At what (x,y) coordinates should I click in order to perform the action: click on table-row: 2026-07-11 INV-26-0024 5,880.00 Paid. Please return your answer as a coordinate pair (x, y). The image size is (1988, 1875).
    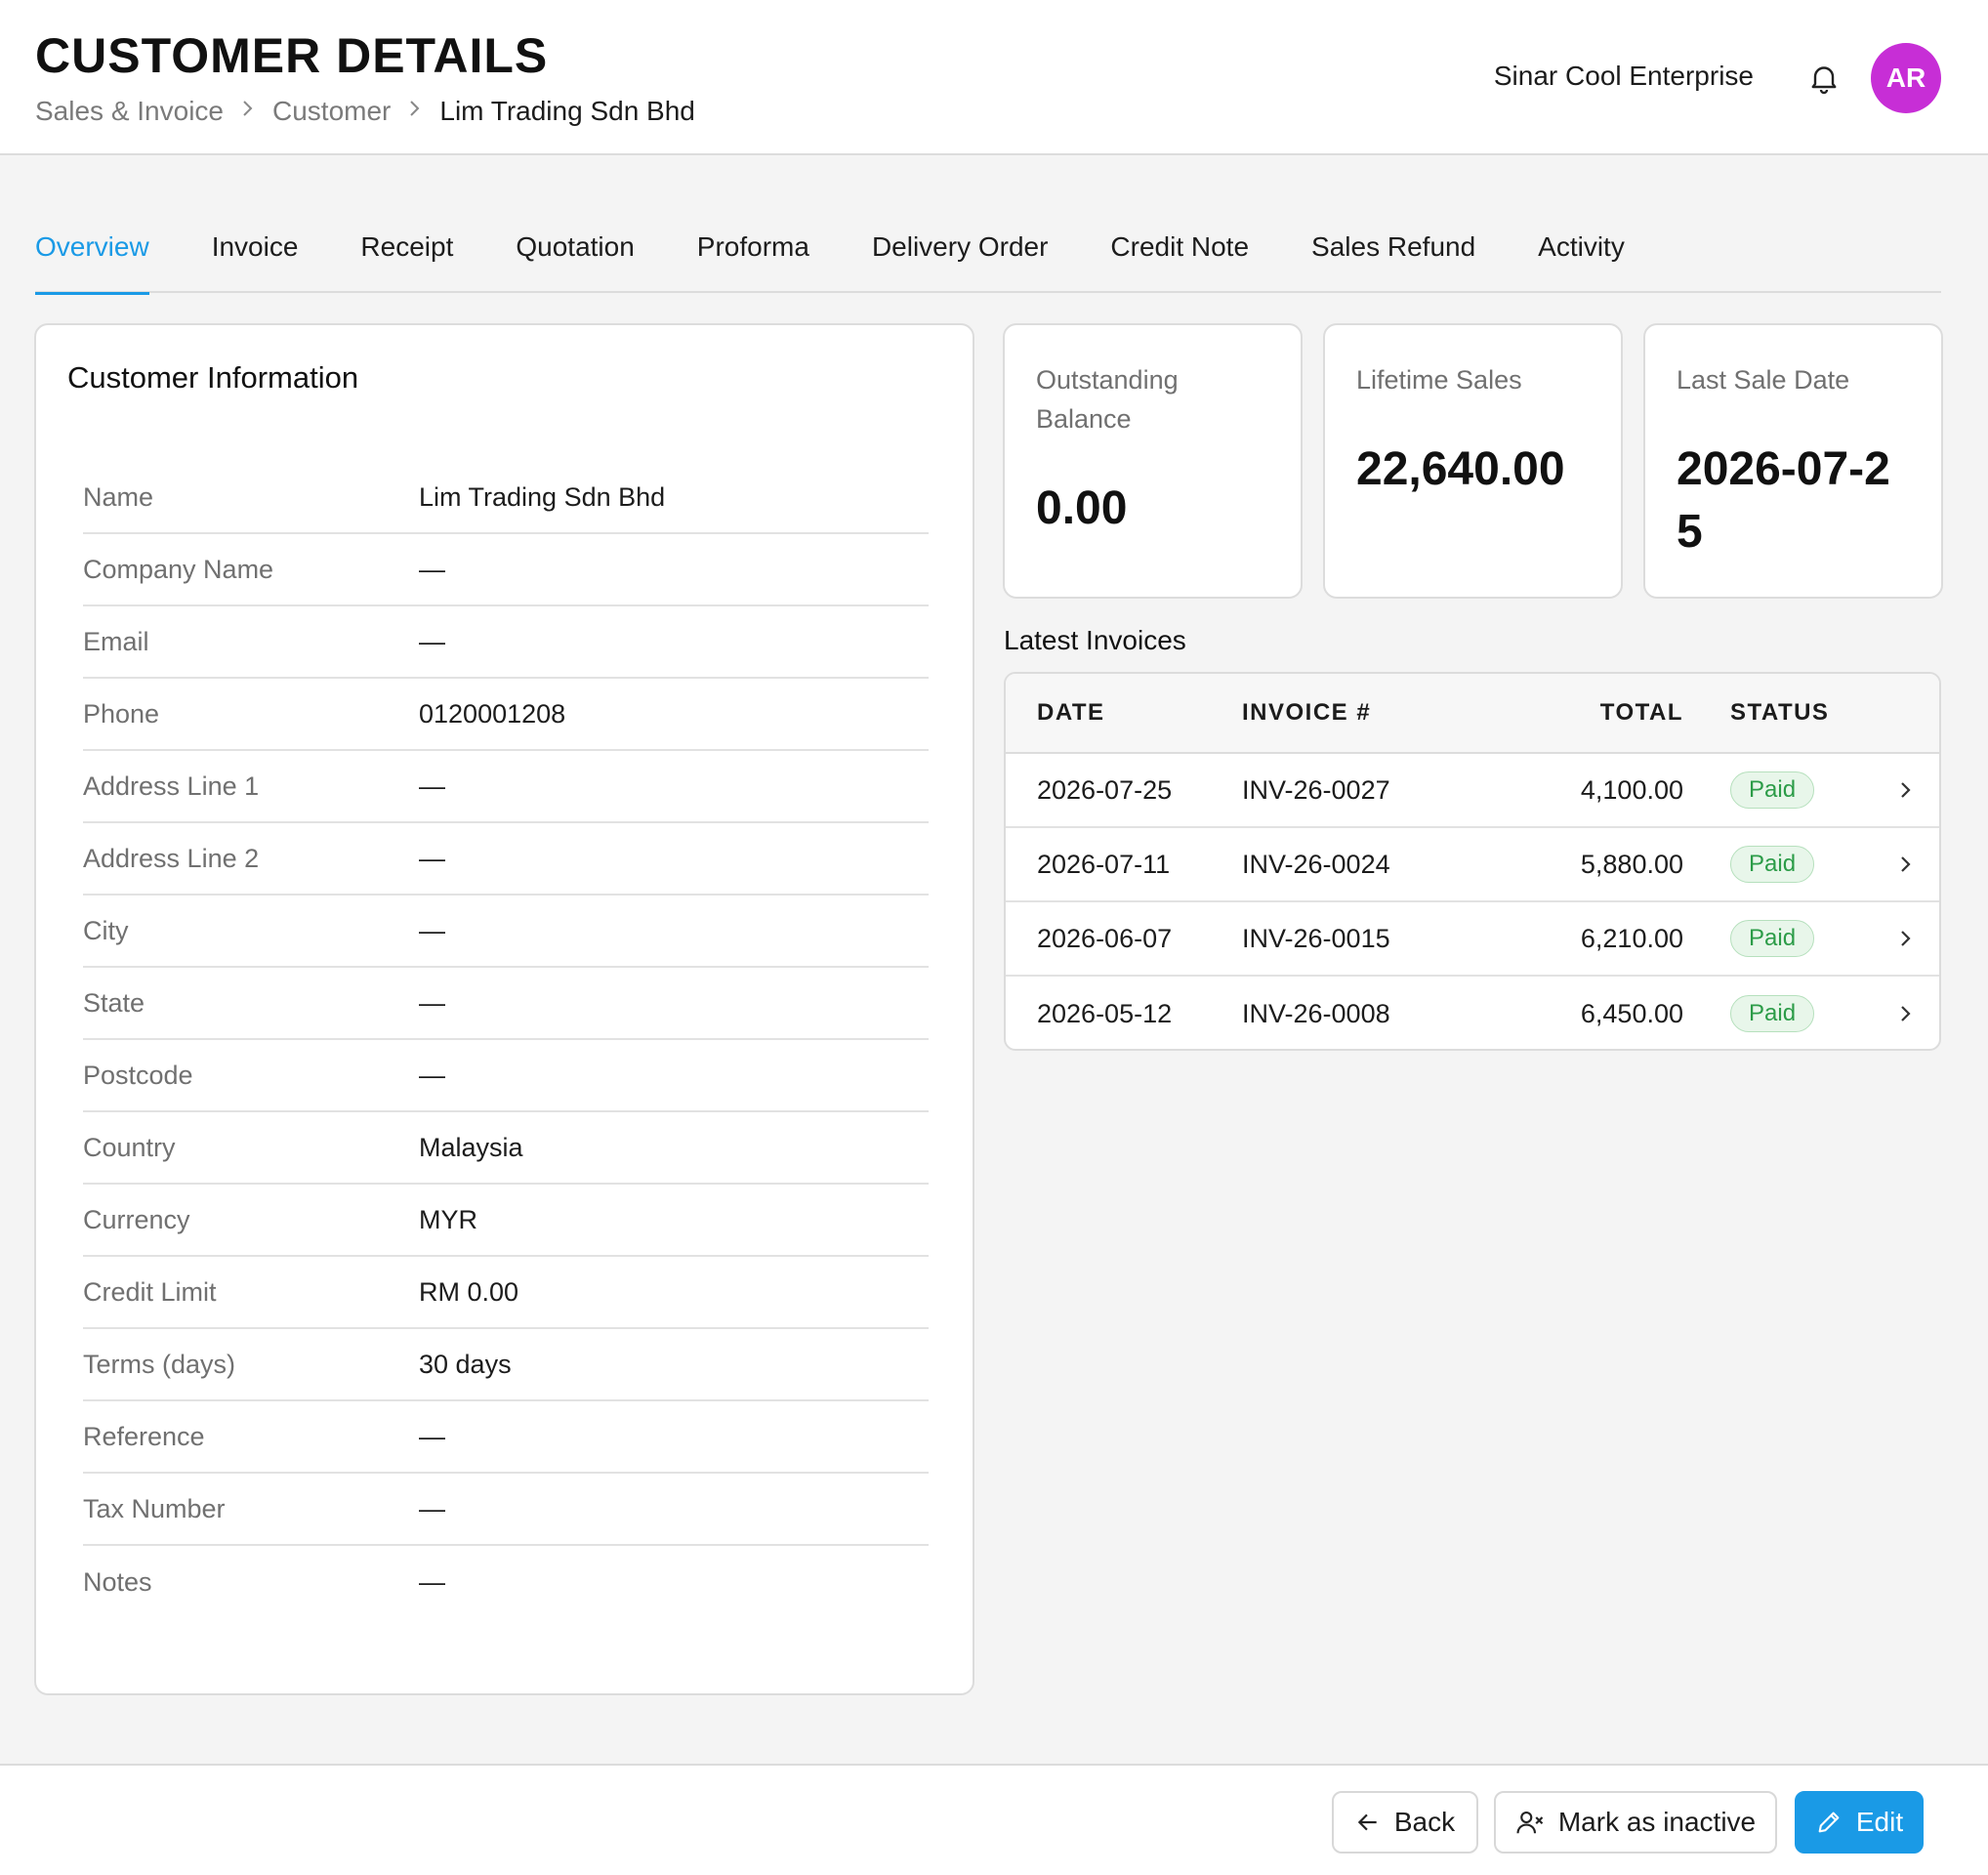
    Looking at the image, I should click on (1472, 865).